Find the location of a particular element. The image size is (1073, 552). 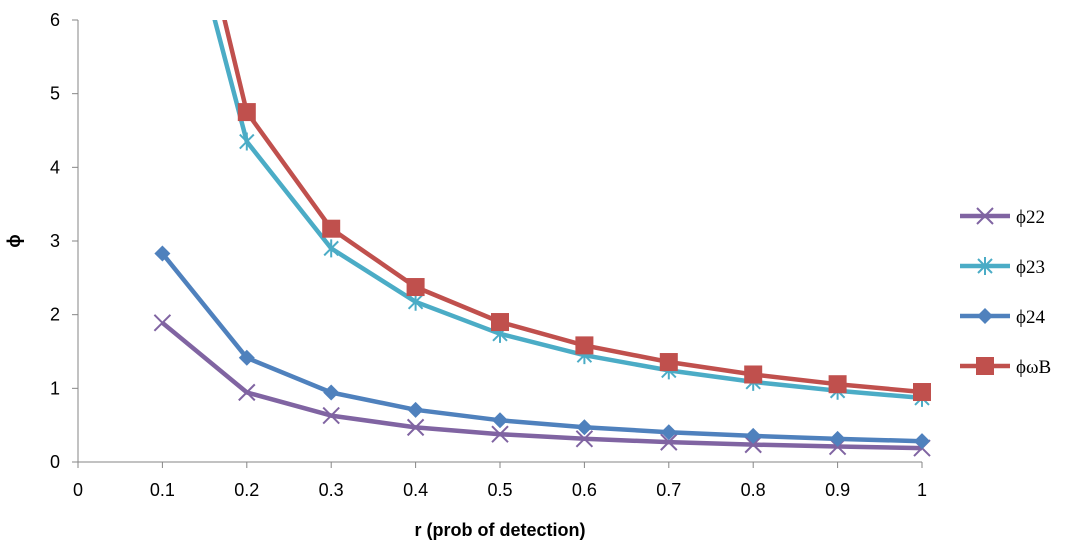

x-axis-ticks: 0 0.1 0.2 0.3 0.4 0.5 0.6 0.7 0.8 0.9 1 is located at coordinates (500, 481).